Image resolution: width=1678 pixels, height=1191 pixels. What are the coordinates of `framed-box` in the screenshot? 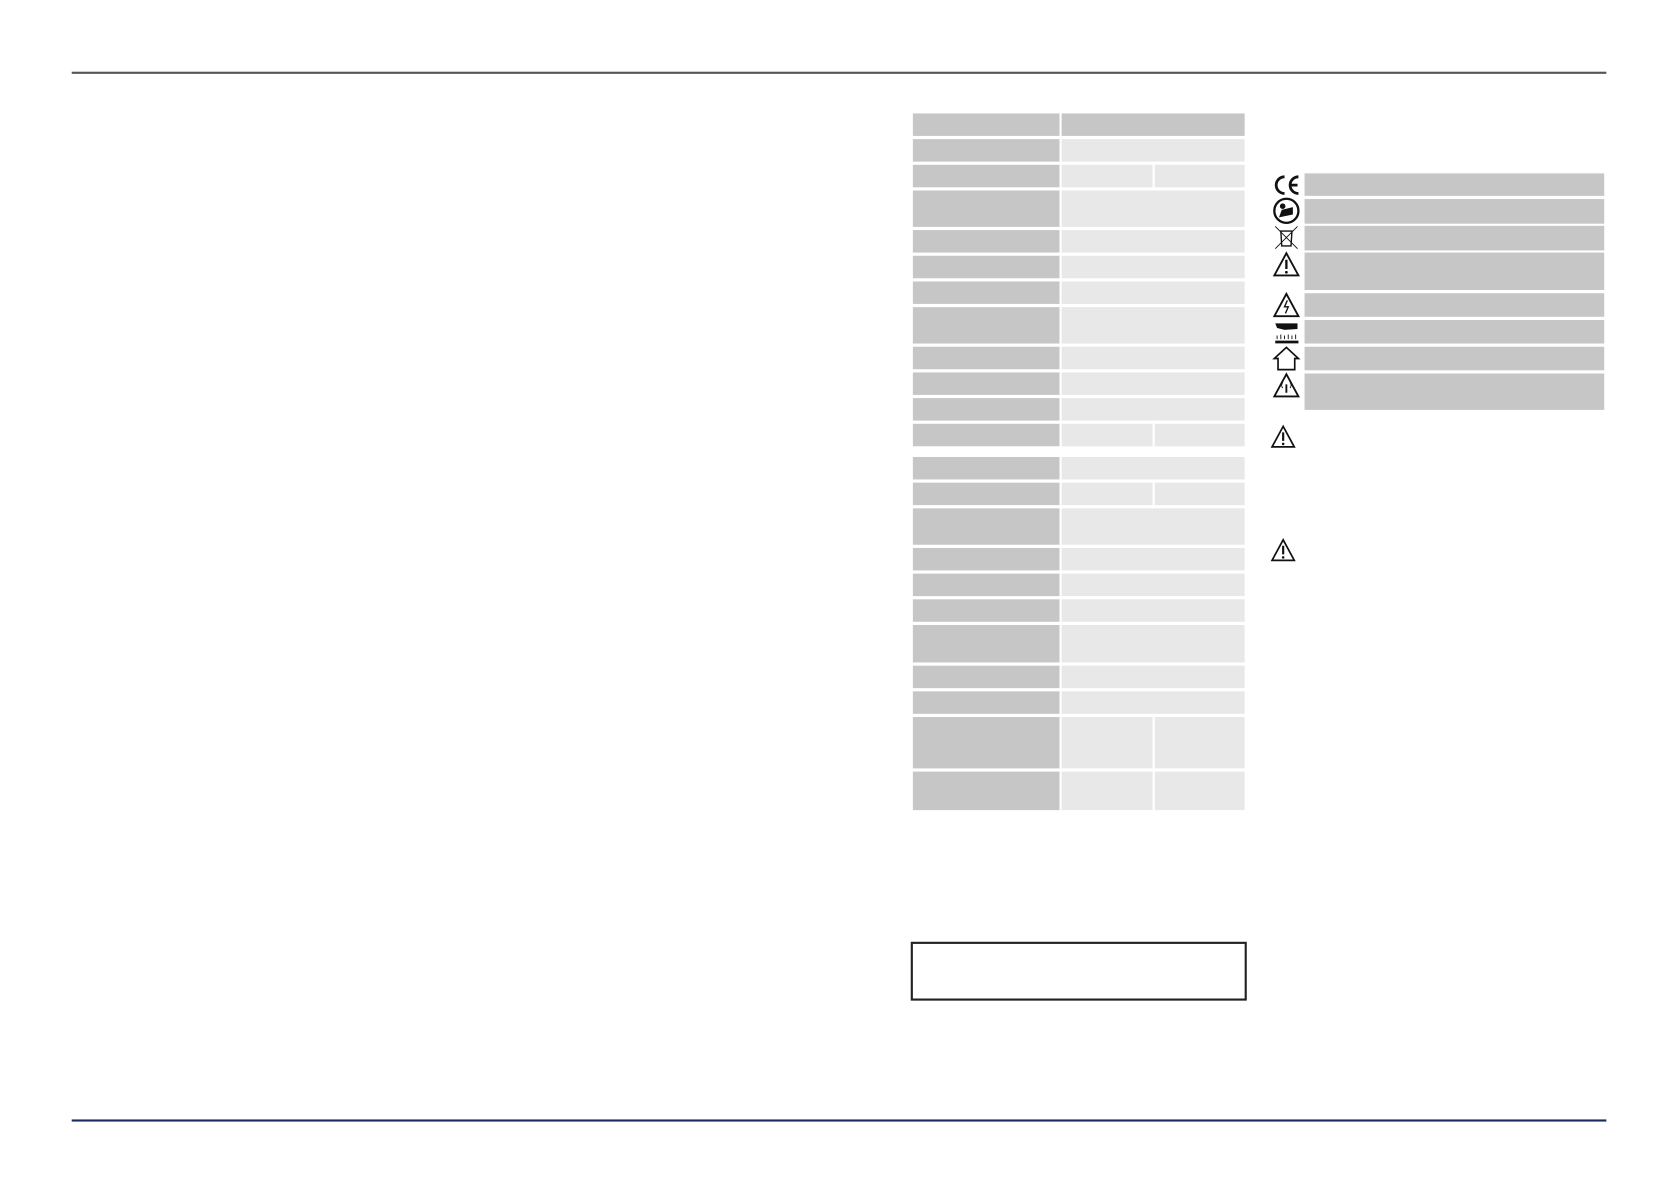 It's located at (1078, 971).